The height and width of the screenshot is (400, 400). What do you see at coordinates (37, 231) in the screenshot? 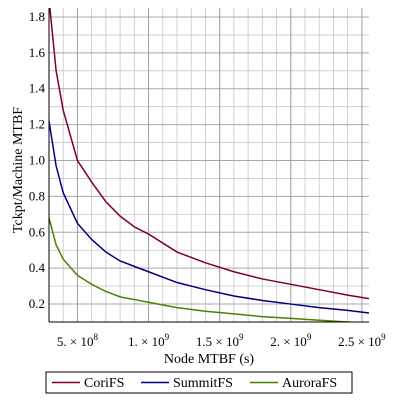
I see `y-tick-label: 0.6` at bounding box center [37, 231].